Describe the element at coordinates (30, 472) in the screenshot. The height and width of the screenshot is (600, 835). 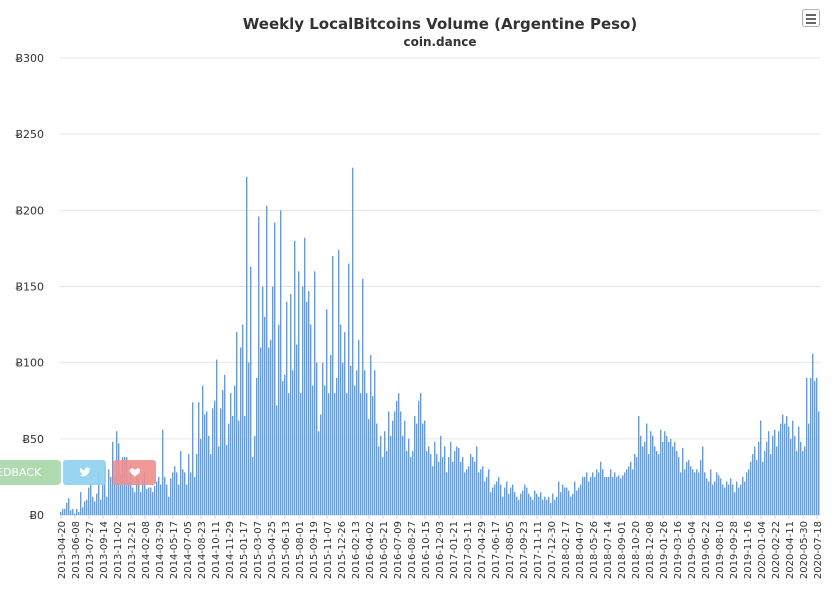
I see `feedback-tab: EDBACK` at that location.